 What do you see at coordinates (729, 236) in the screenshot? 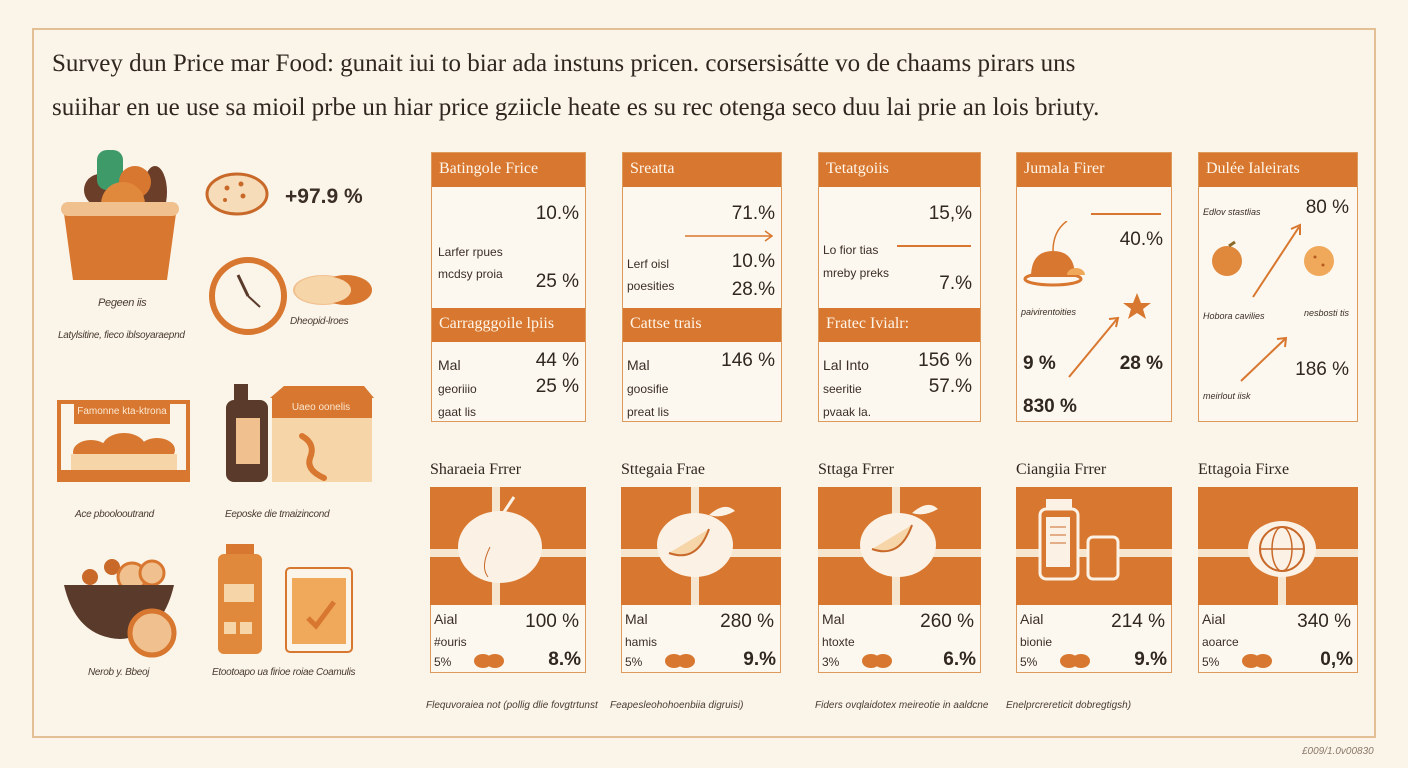
I see `arrow-right-icon` at bounding box center [729, 236].